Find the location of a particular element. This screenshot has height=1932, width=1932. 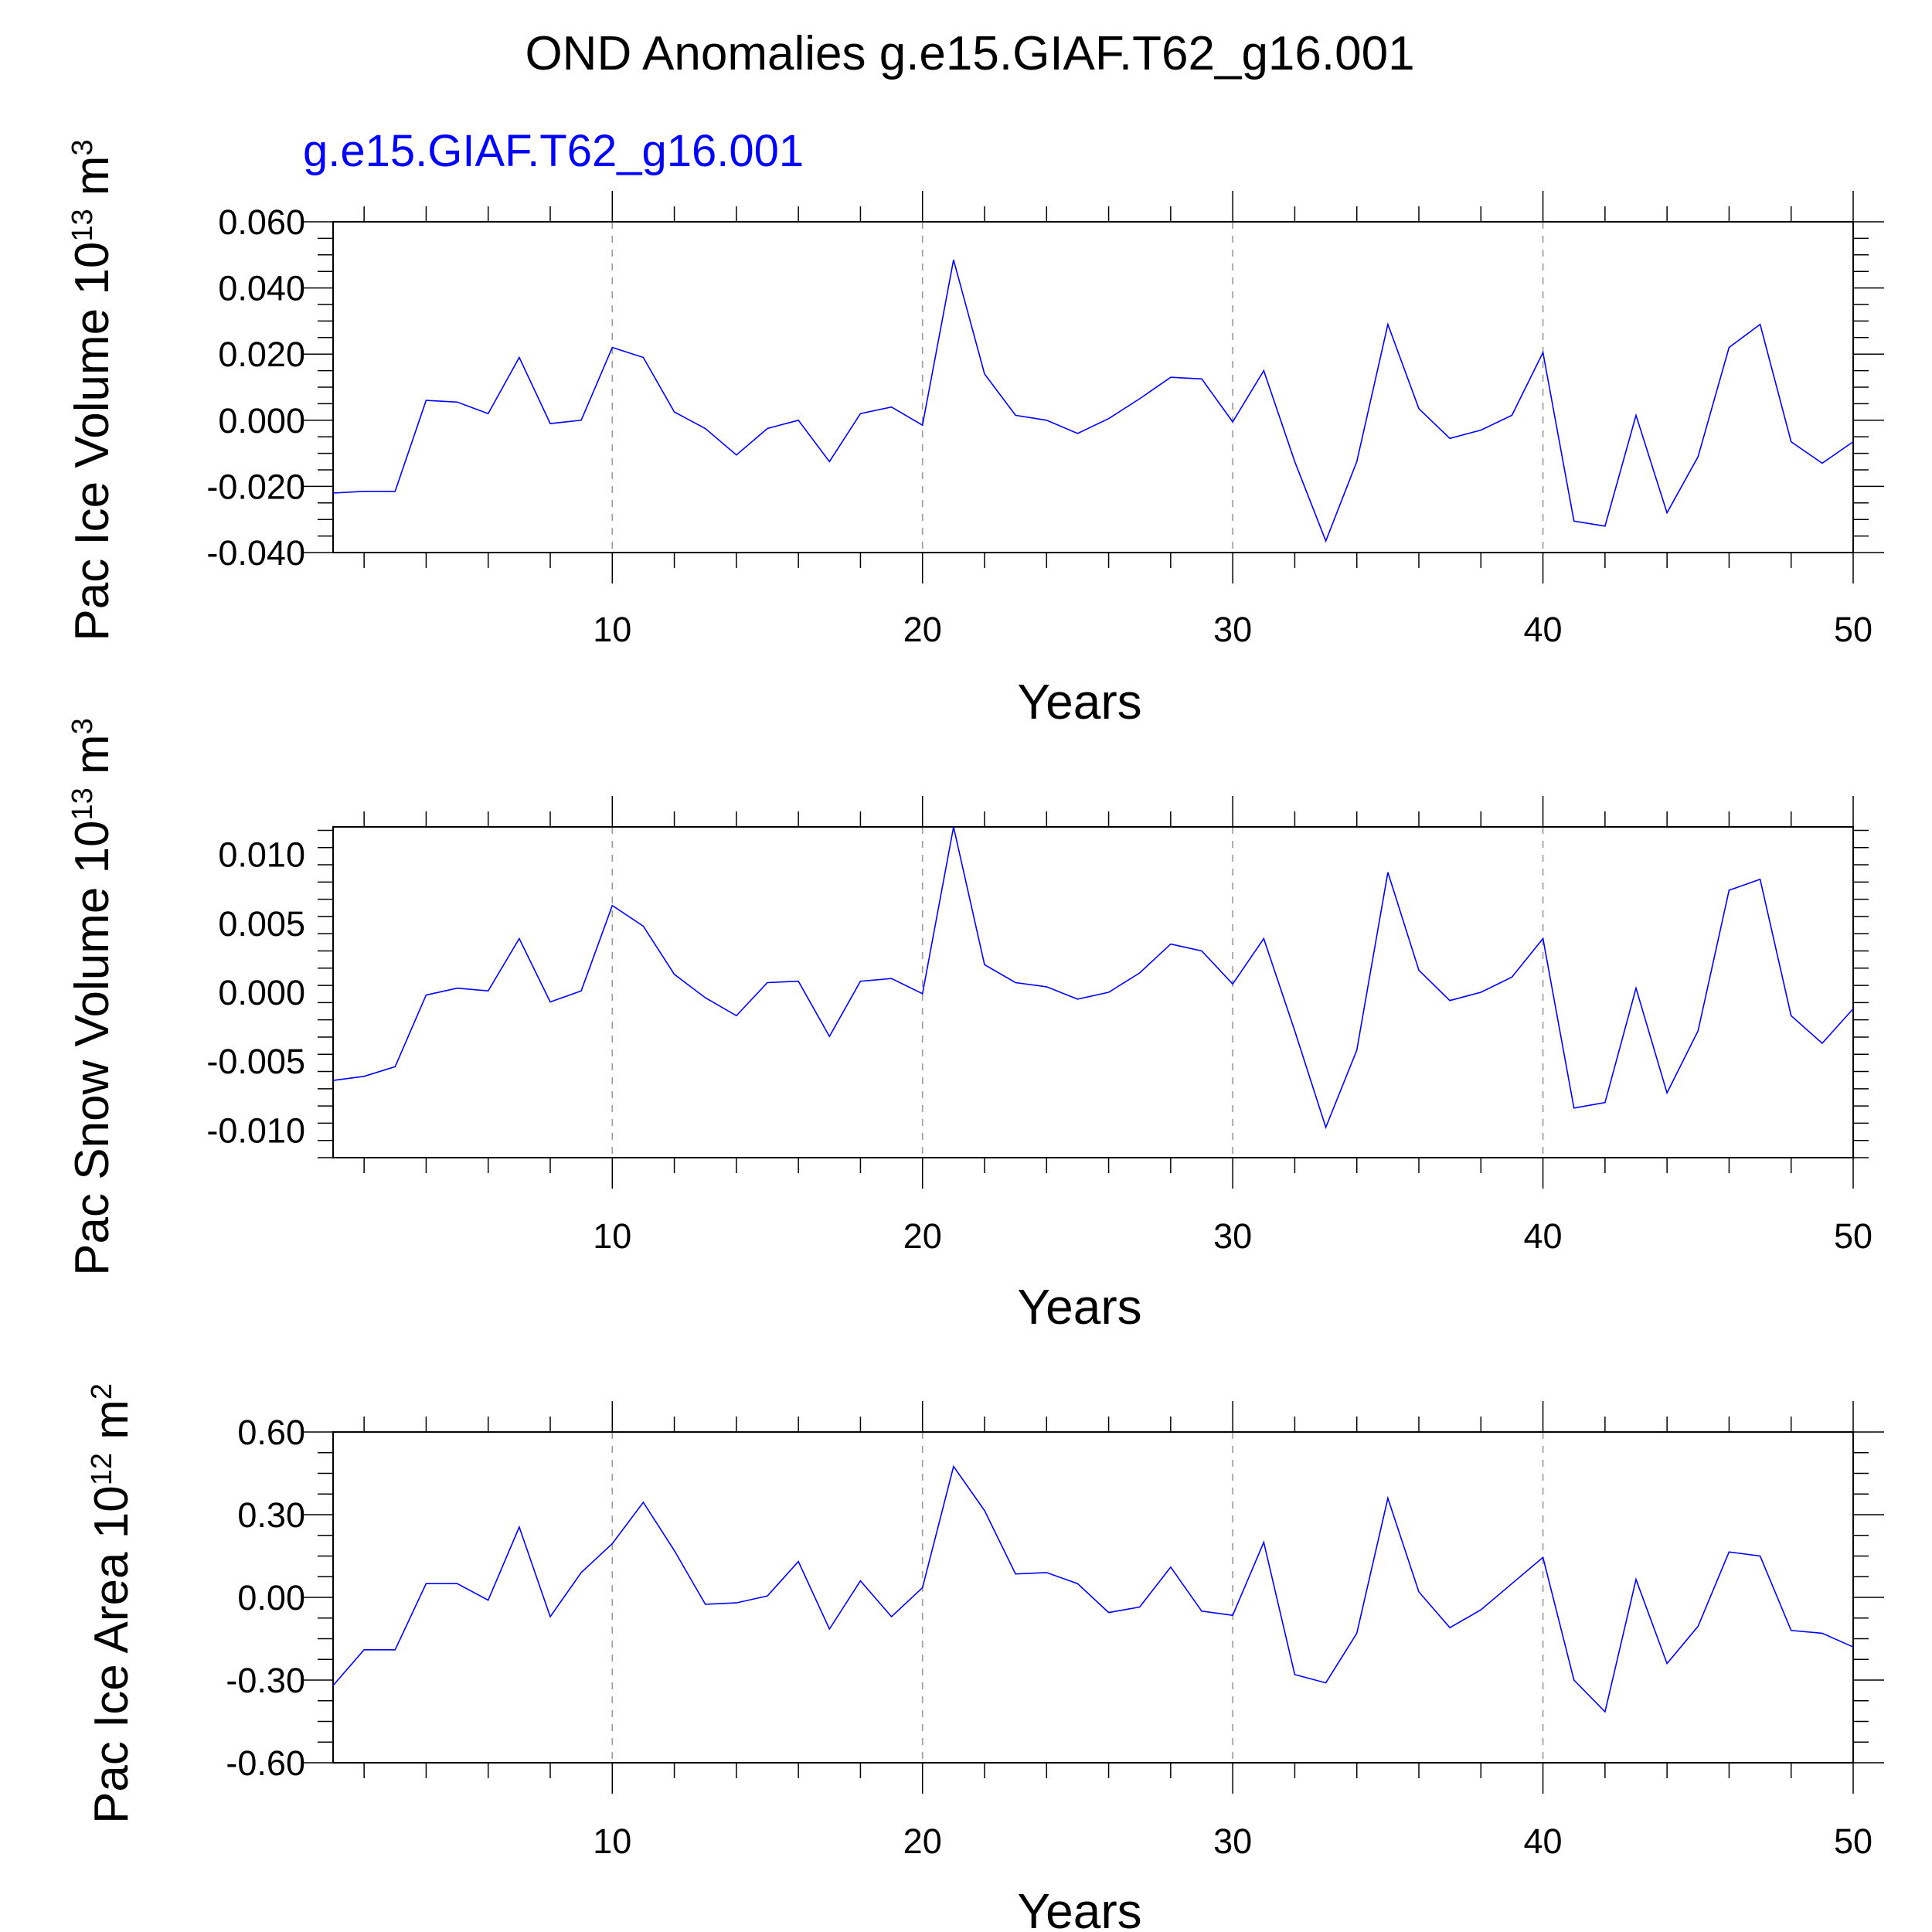

y-axis-label: Pac Snow Volume 1013 m3 is located at coordinates (93, 997).